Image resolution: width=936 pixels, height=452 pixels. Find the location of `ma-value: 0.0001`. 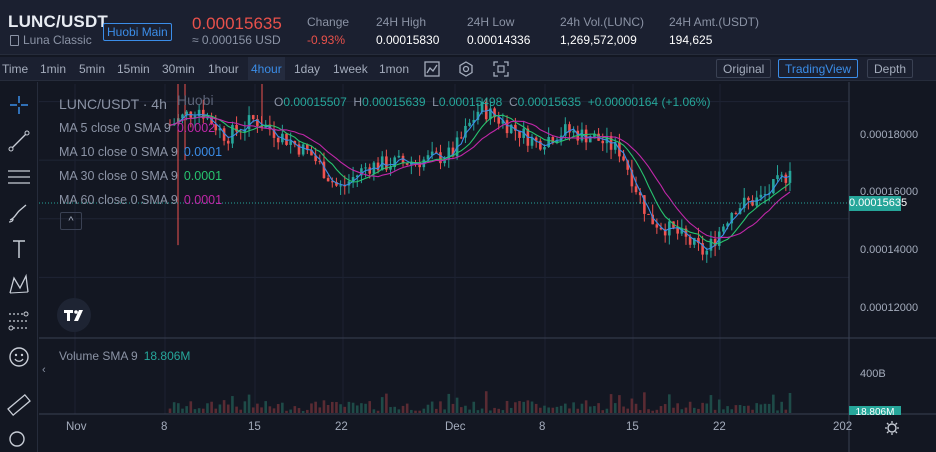

ma-value: 0.0001 is located at coordinates (203, 176).